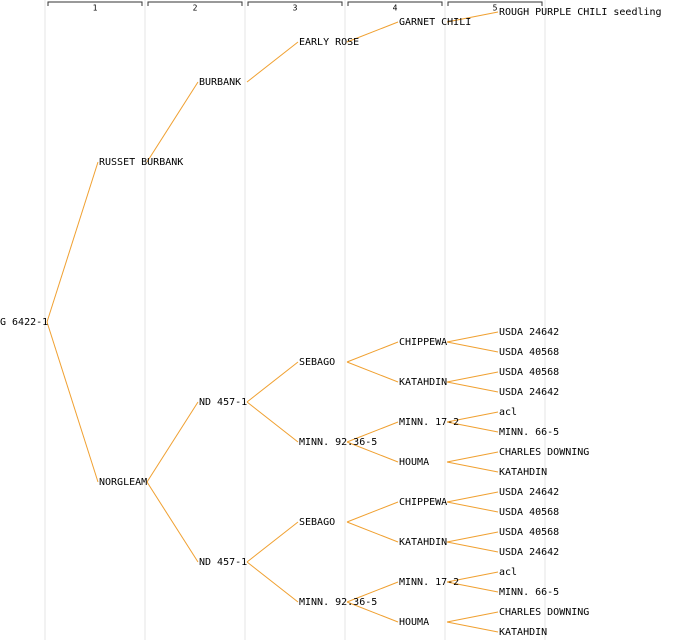  What do you see at coordinates (495, 8) in the screenshot?
I see `generation-header: 5` at bounding box center [495, 8].